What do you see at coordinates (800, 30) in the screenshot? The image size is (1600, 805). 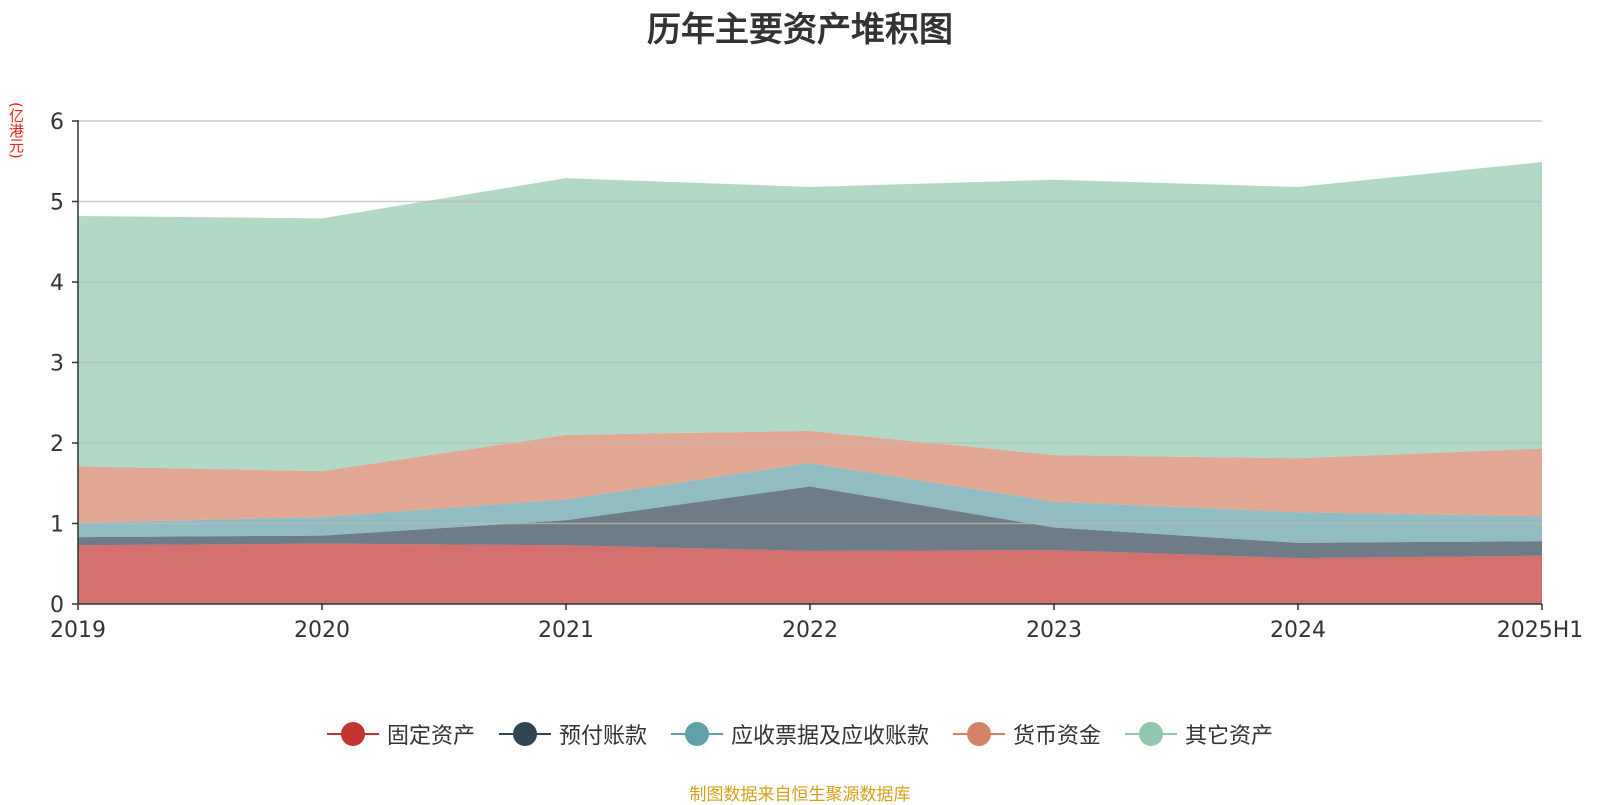 I see `chart-title: 历年主要资产堆积图` at bounding box center [800, 30].